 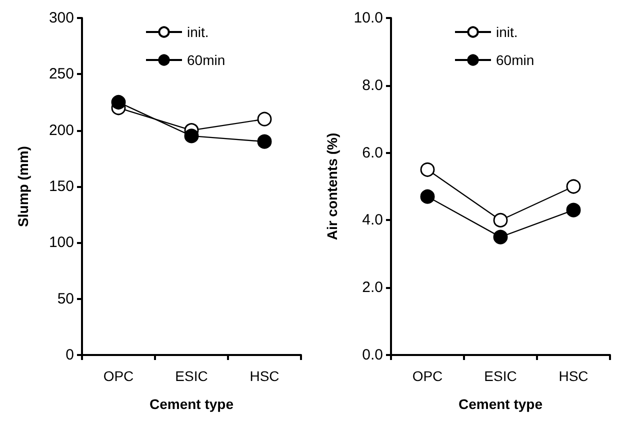 I want to click on y-axis-title: Air contents (%), so click(x=332, y=186).